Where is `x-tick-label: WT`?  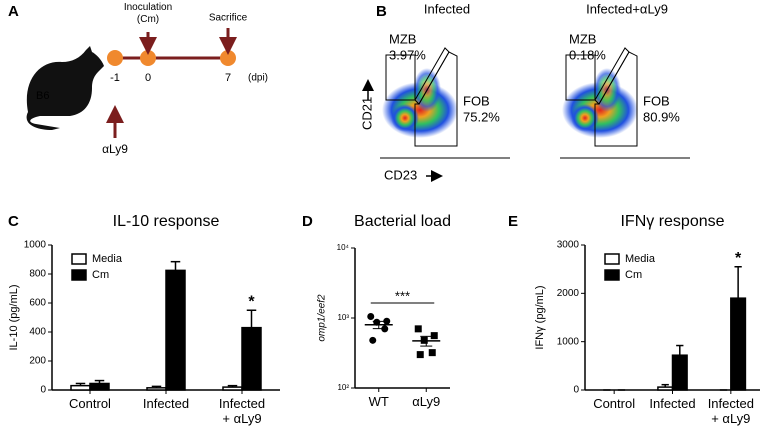
x-tick-label: WT is located at coordinates (378, 401).